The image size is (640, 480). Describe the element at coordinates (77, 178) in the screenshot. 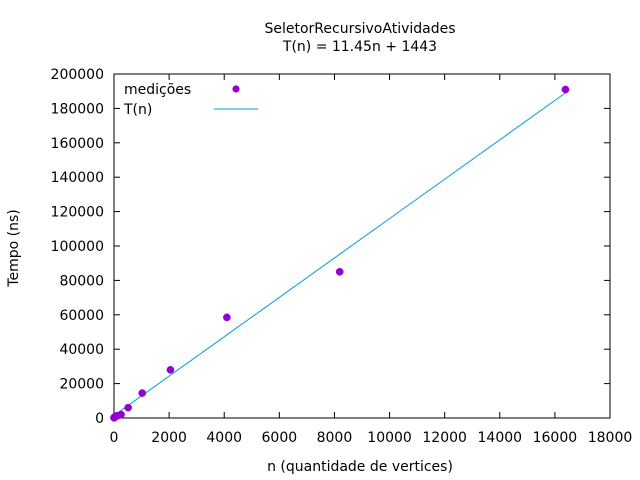

I see `y-tick-label: 140000` at that location.